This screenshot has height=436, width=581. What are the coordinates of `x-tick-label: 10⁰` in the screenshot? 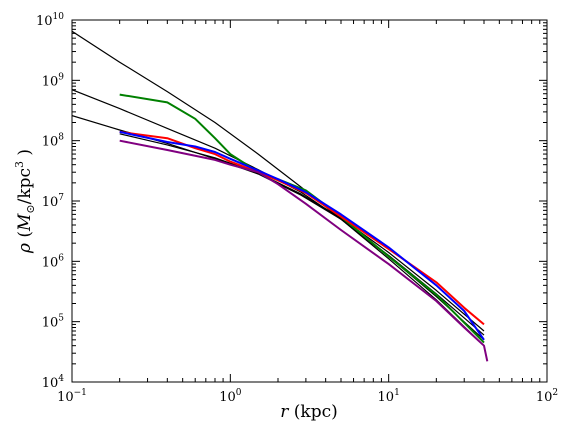 It's located at (230, 396).